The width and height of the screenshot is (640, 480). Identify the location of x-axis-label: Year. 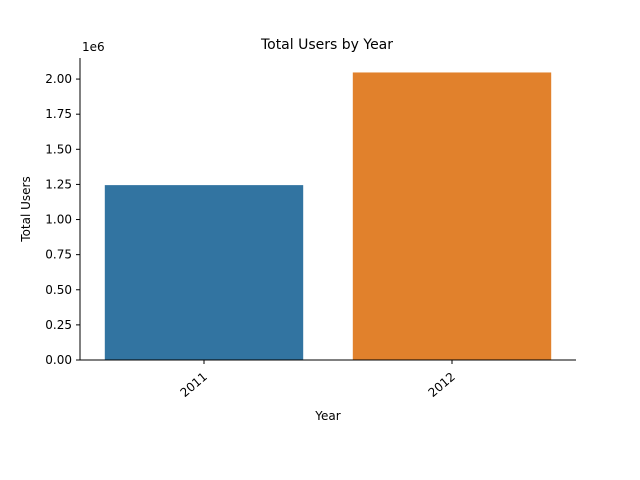
(327, 416).